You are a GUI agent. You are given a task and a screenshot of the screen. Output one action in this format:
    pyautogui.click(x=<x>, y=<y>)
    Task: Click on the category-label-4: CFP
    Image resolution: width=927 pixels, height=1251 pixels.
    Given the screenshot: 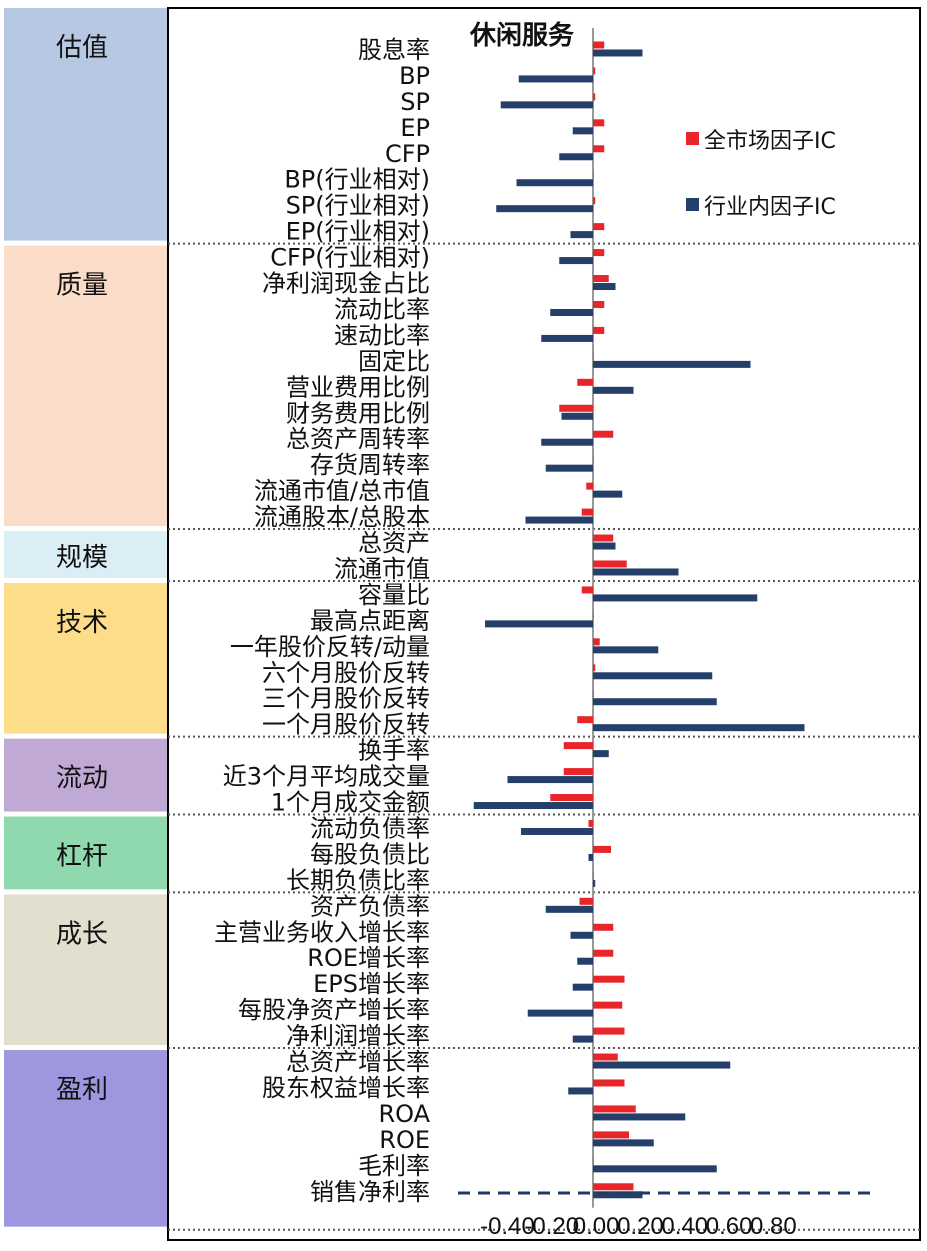 What is the action you would take?
    pyautogui.click(x=407, y=154)
    